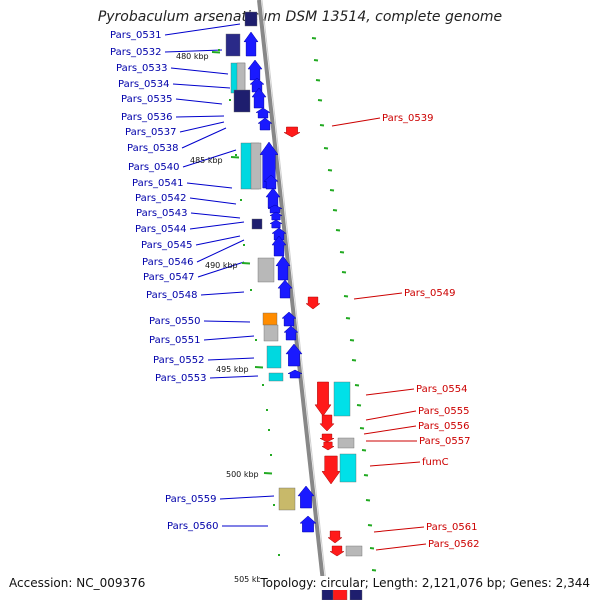  What do you see at coordinates (160, 198) in the screenshot?
I see `left-gene-label: Pars_0542` at bounding box center [160, 198].